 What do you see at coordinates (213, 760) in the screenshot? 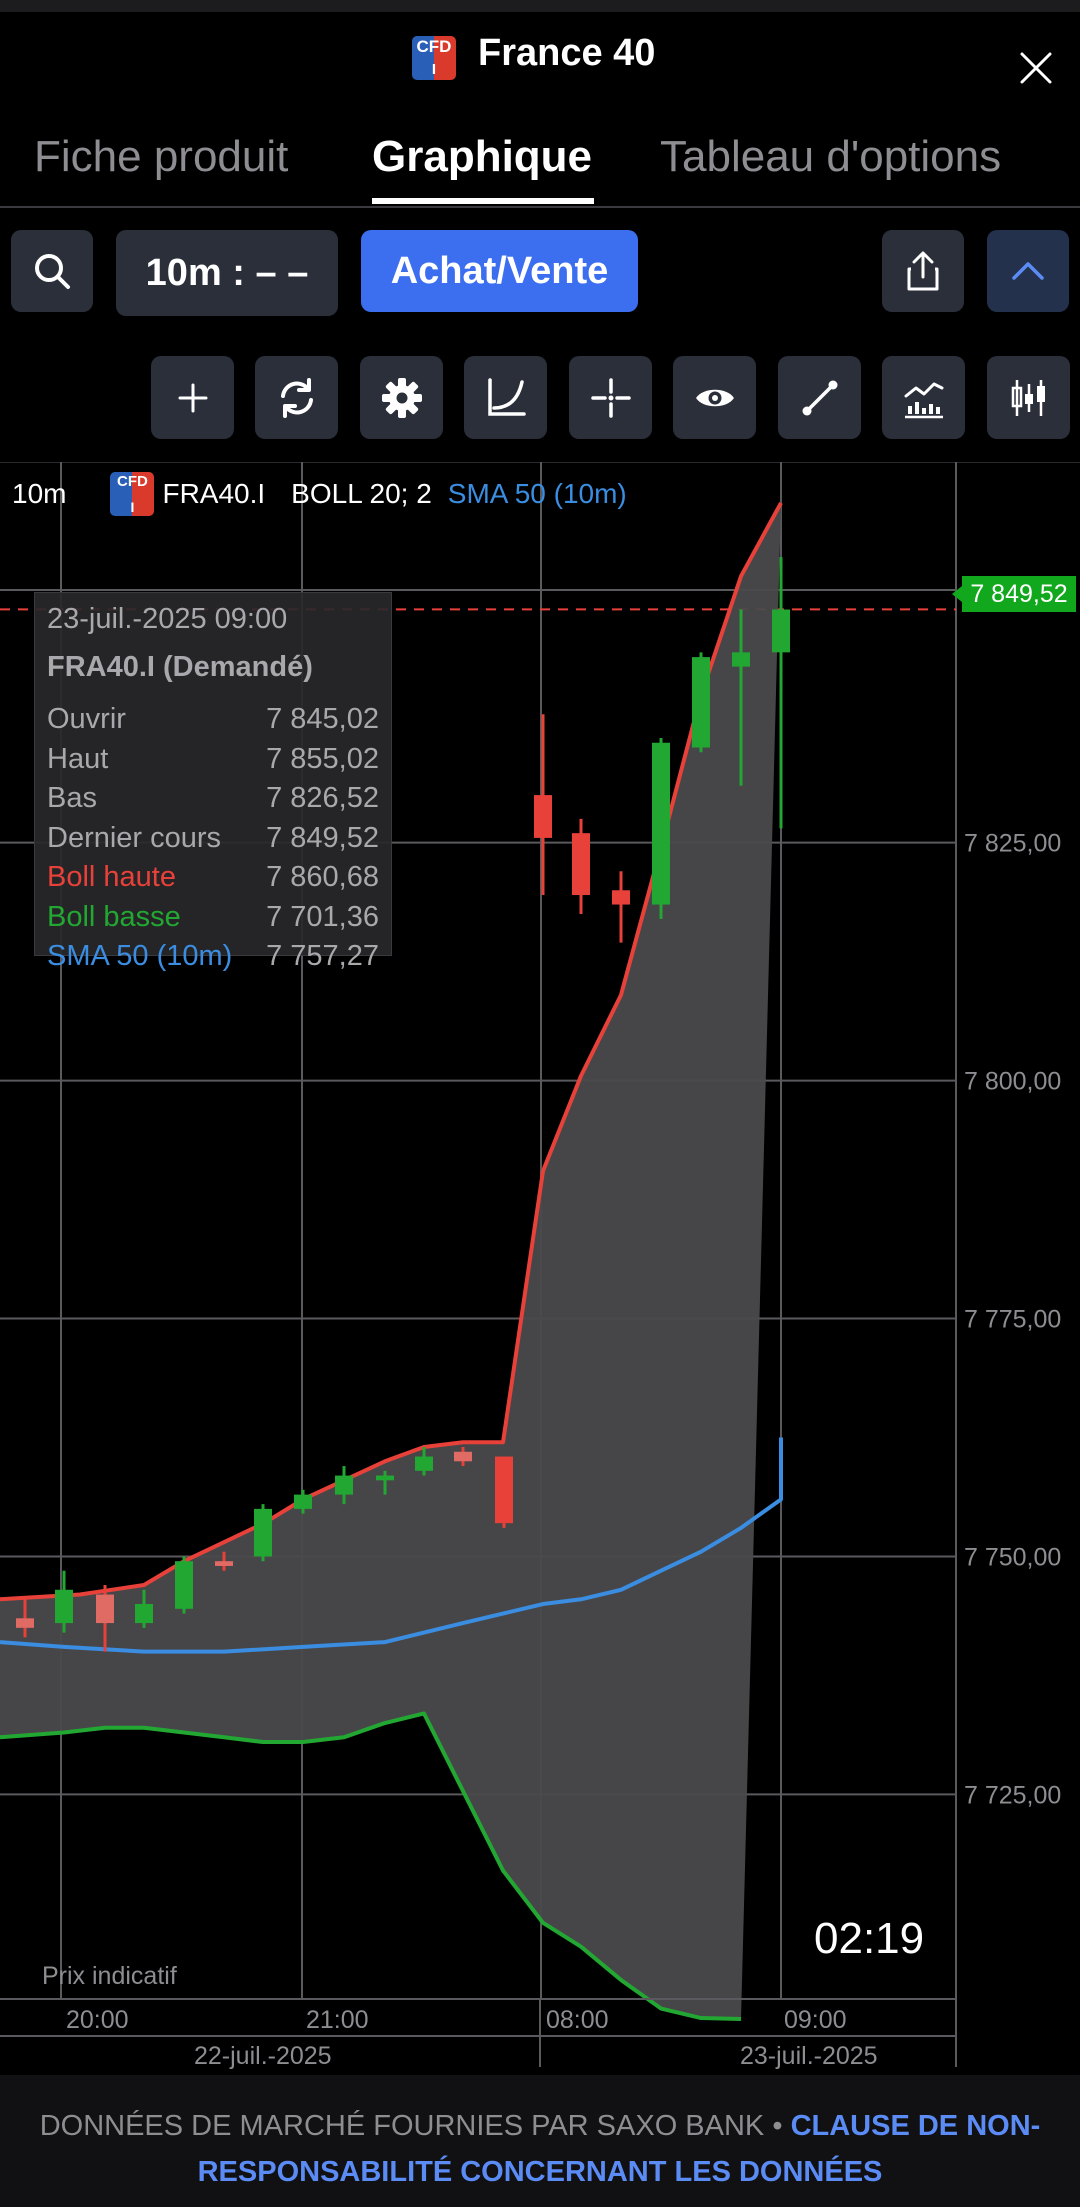
I see `tooltip-row: Haut 7 855,02` at bounding box center [213, 760].